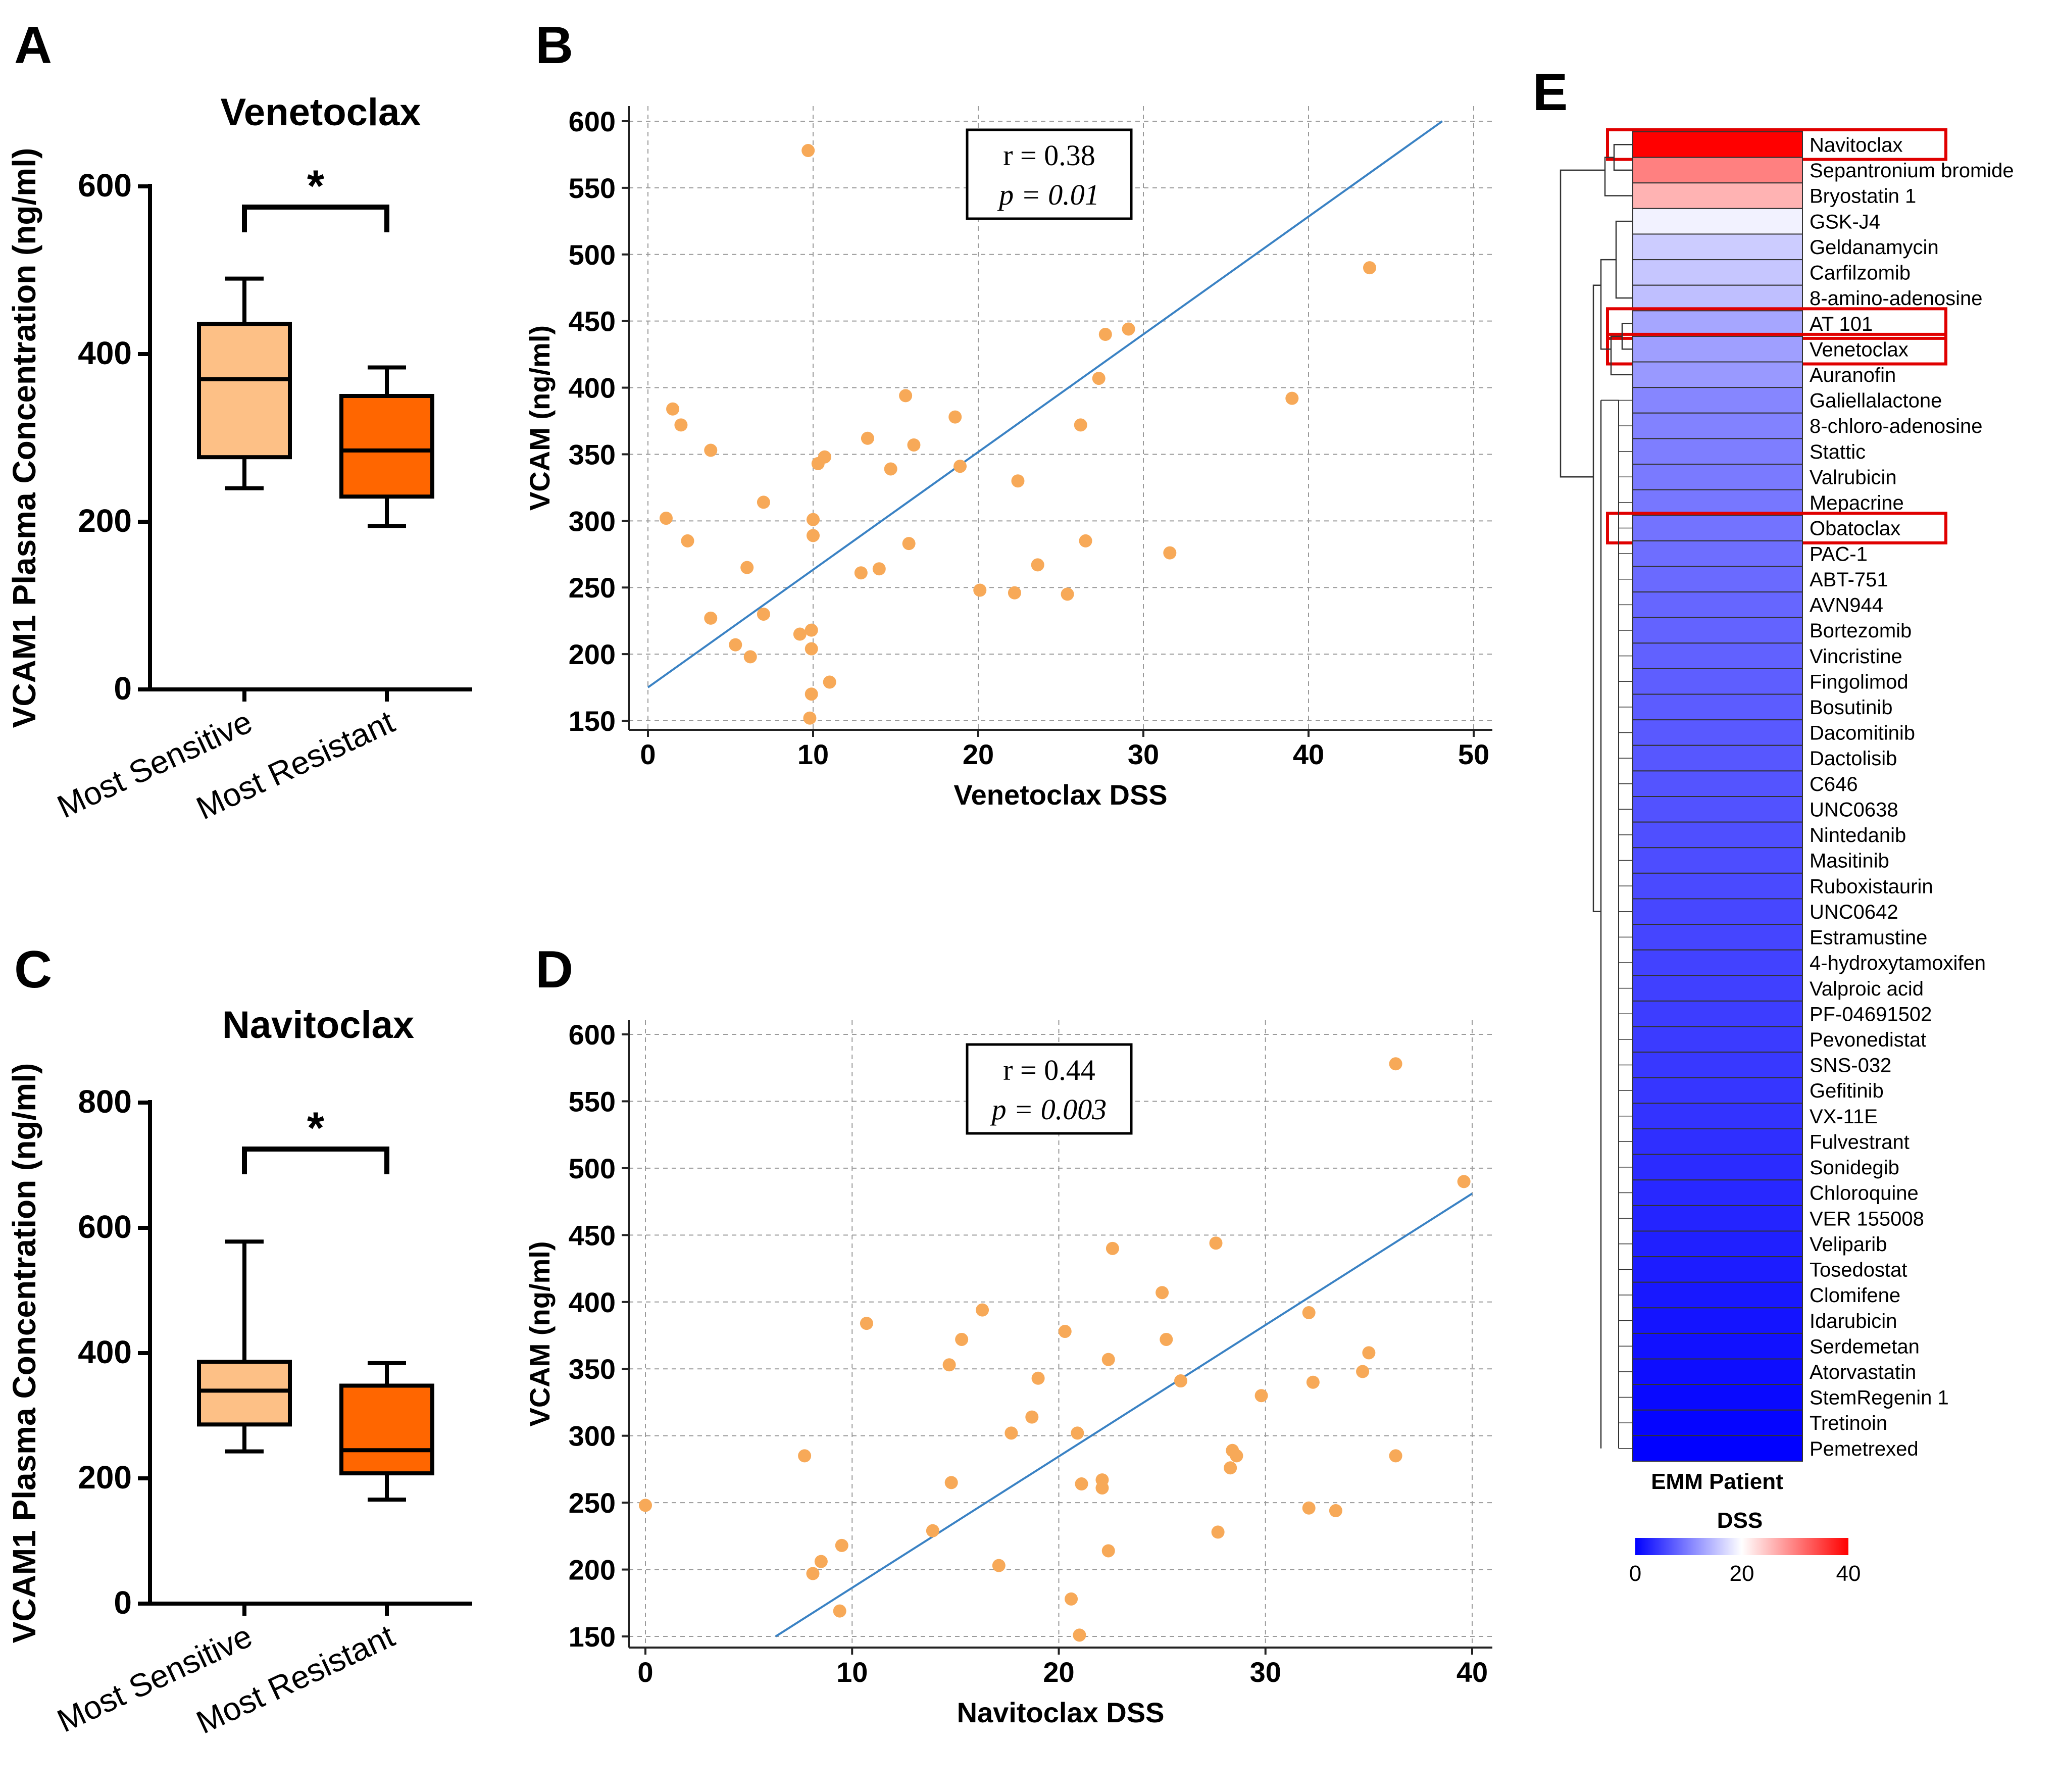  What do you see at coordinates (1742, 1573) in the screenshot?
I see `colorbar-tick-label: 20` at bounding box center [1742, 1573].